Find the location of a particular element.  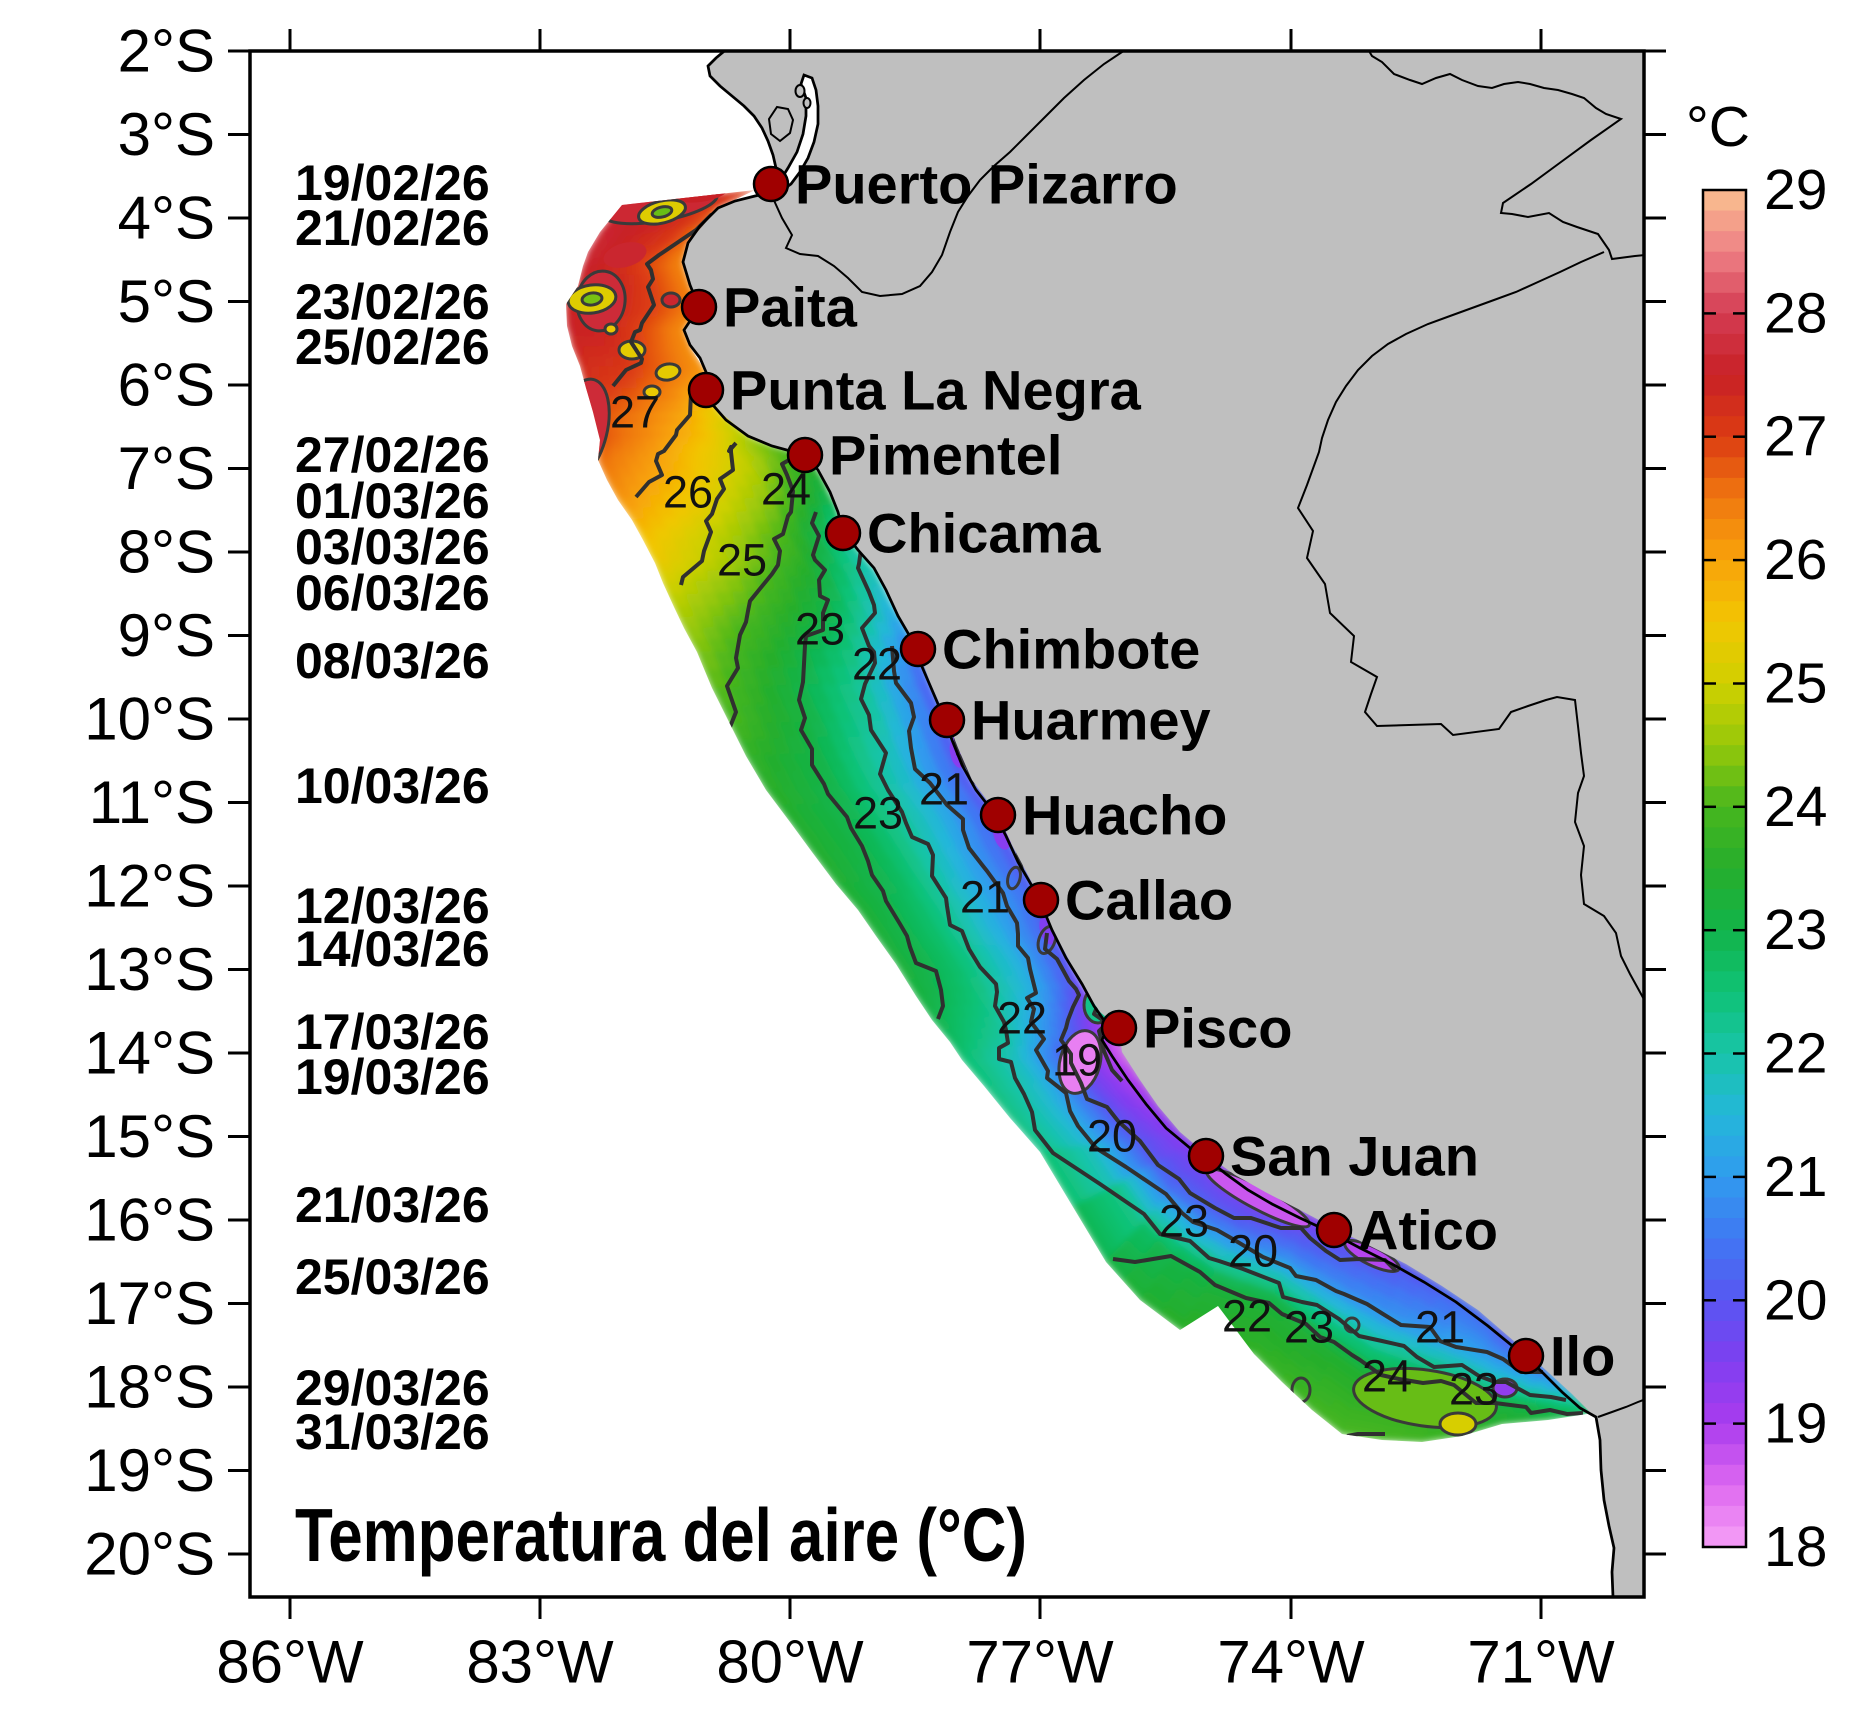

svg-text: Pimentel is located at coordinates (945, 455).